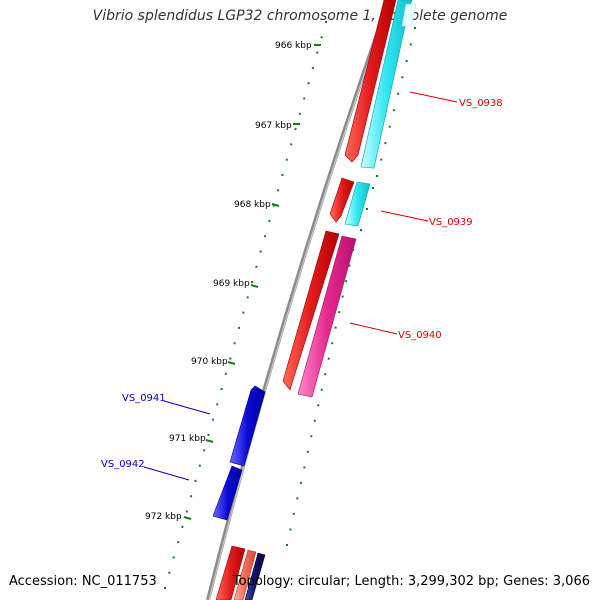  What do you see at coordinates (357, 204) in the screenshot?
I see `feature-vs0939-cyan` at bounding box center [357, 204].